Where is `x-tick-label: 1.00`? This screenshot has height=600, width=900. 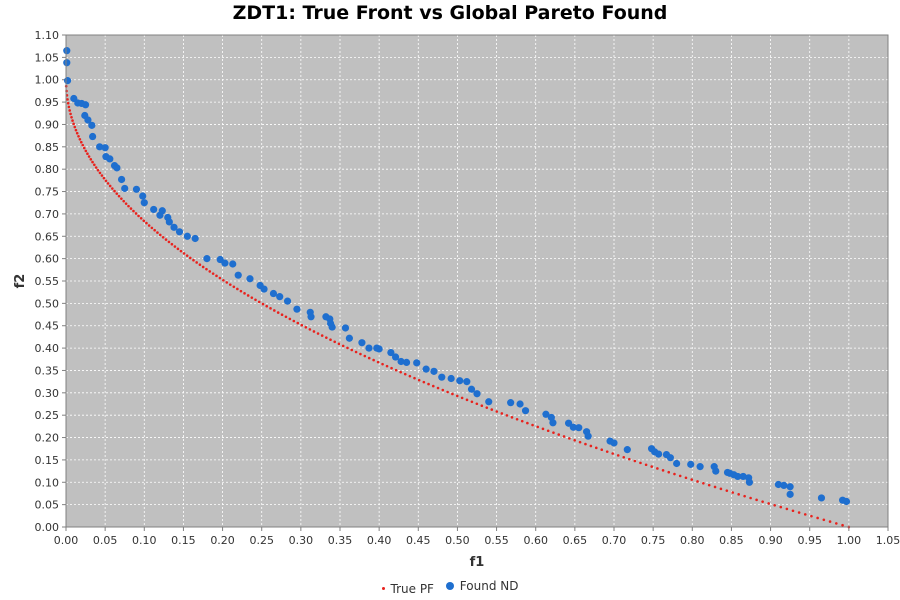
x-tick-label: 1.00 is located at coordinates (849, 540).